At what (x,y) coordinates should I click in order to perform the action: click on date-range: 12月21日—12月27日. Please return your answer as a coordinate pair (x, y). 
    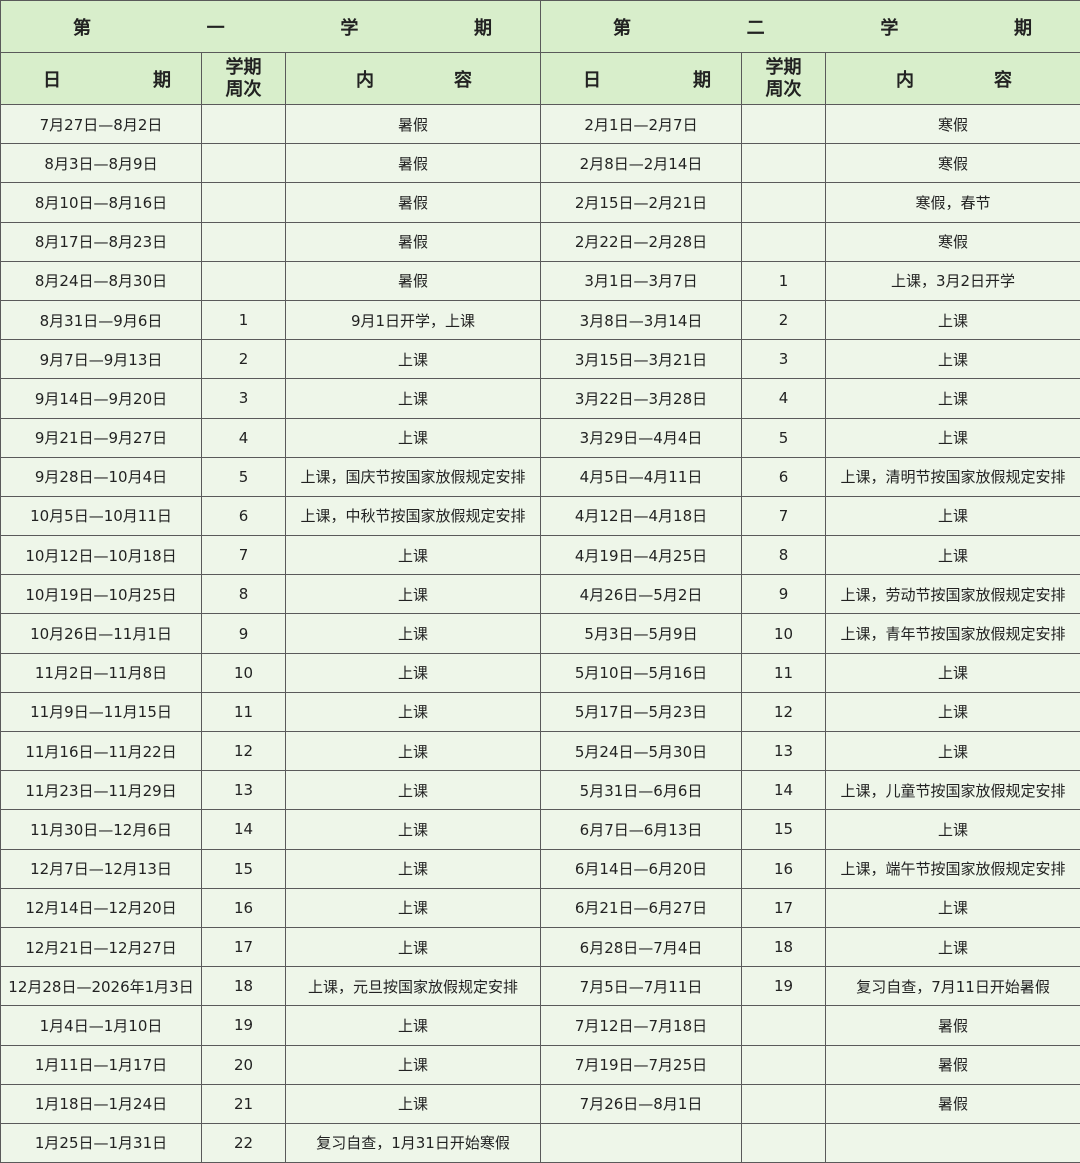
    Looking at the image, I should click on (101, 946).